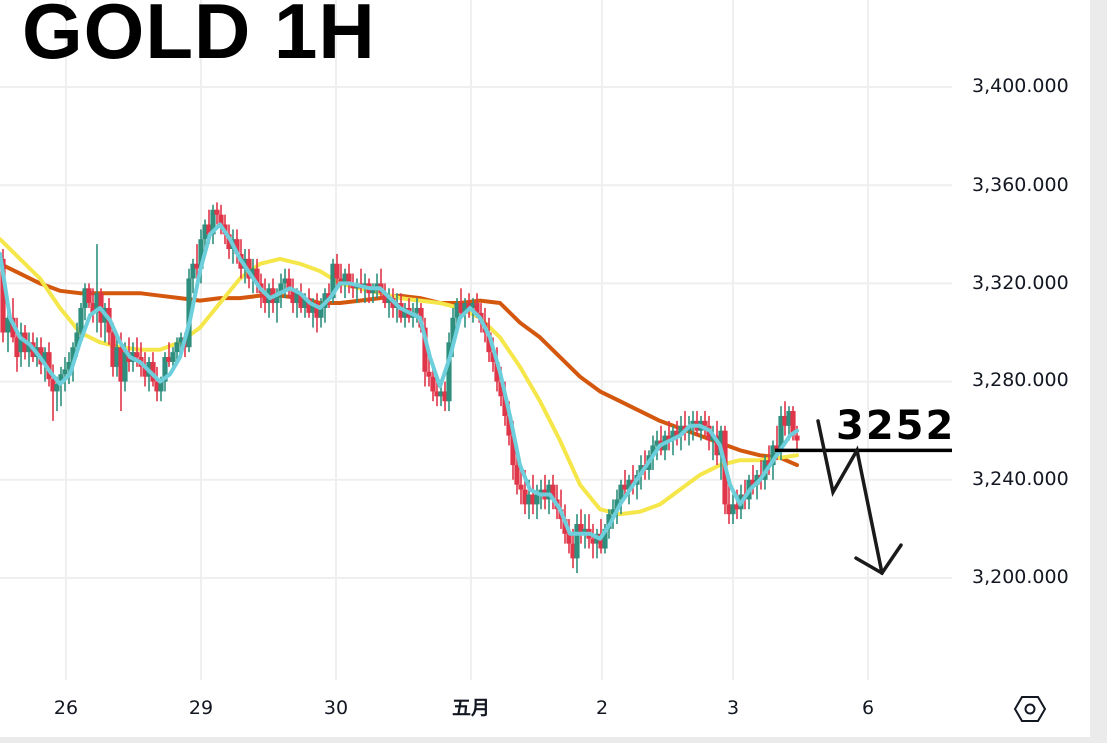 The image size is (1107, 743). What do you see at coordinates (1020, 86) in the screenshot?
I see `price-label: 3,400.000` at bounding box center [1020, 86].